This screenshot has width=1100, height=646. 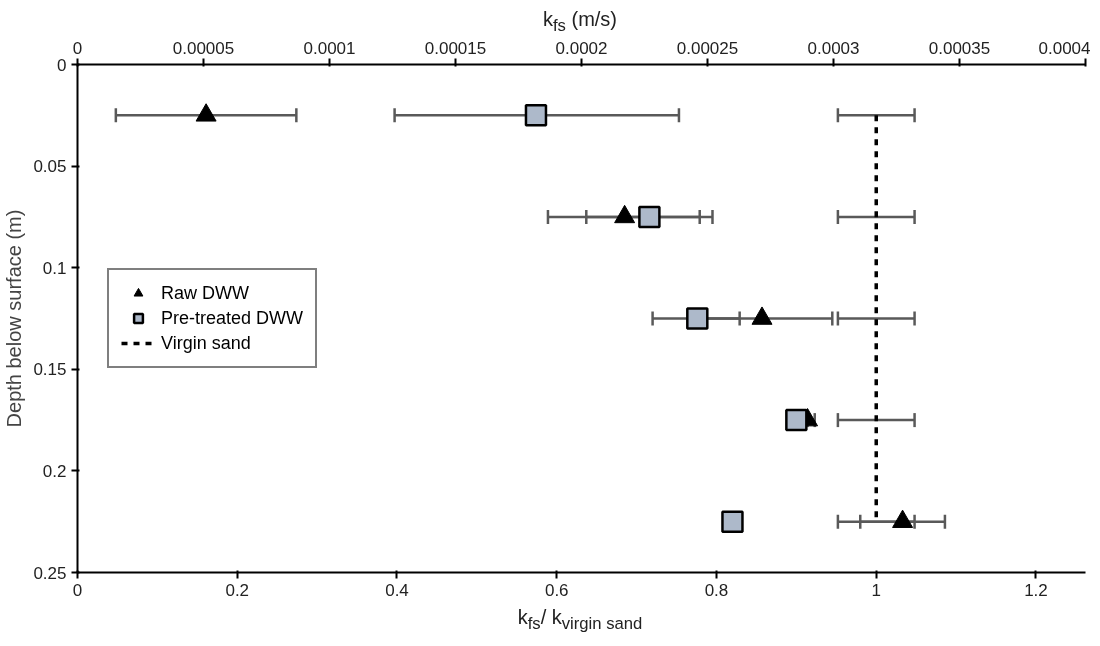 What do you see at coordinates (833, 48) in the screenshot?
I see `x2-tick-label: 0.0003` at bounding box center [833, 48].